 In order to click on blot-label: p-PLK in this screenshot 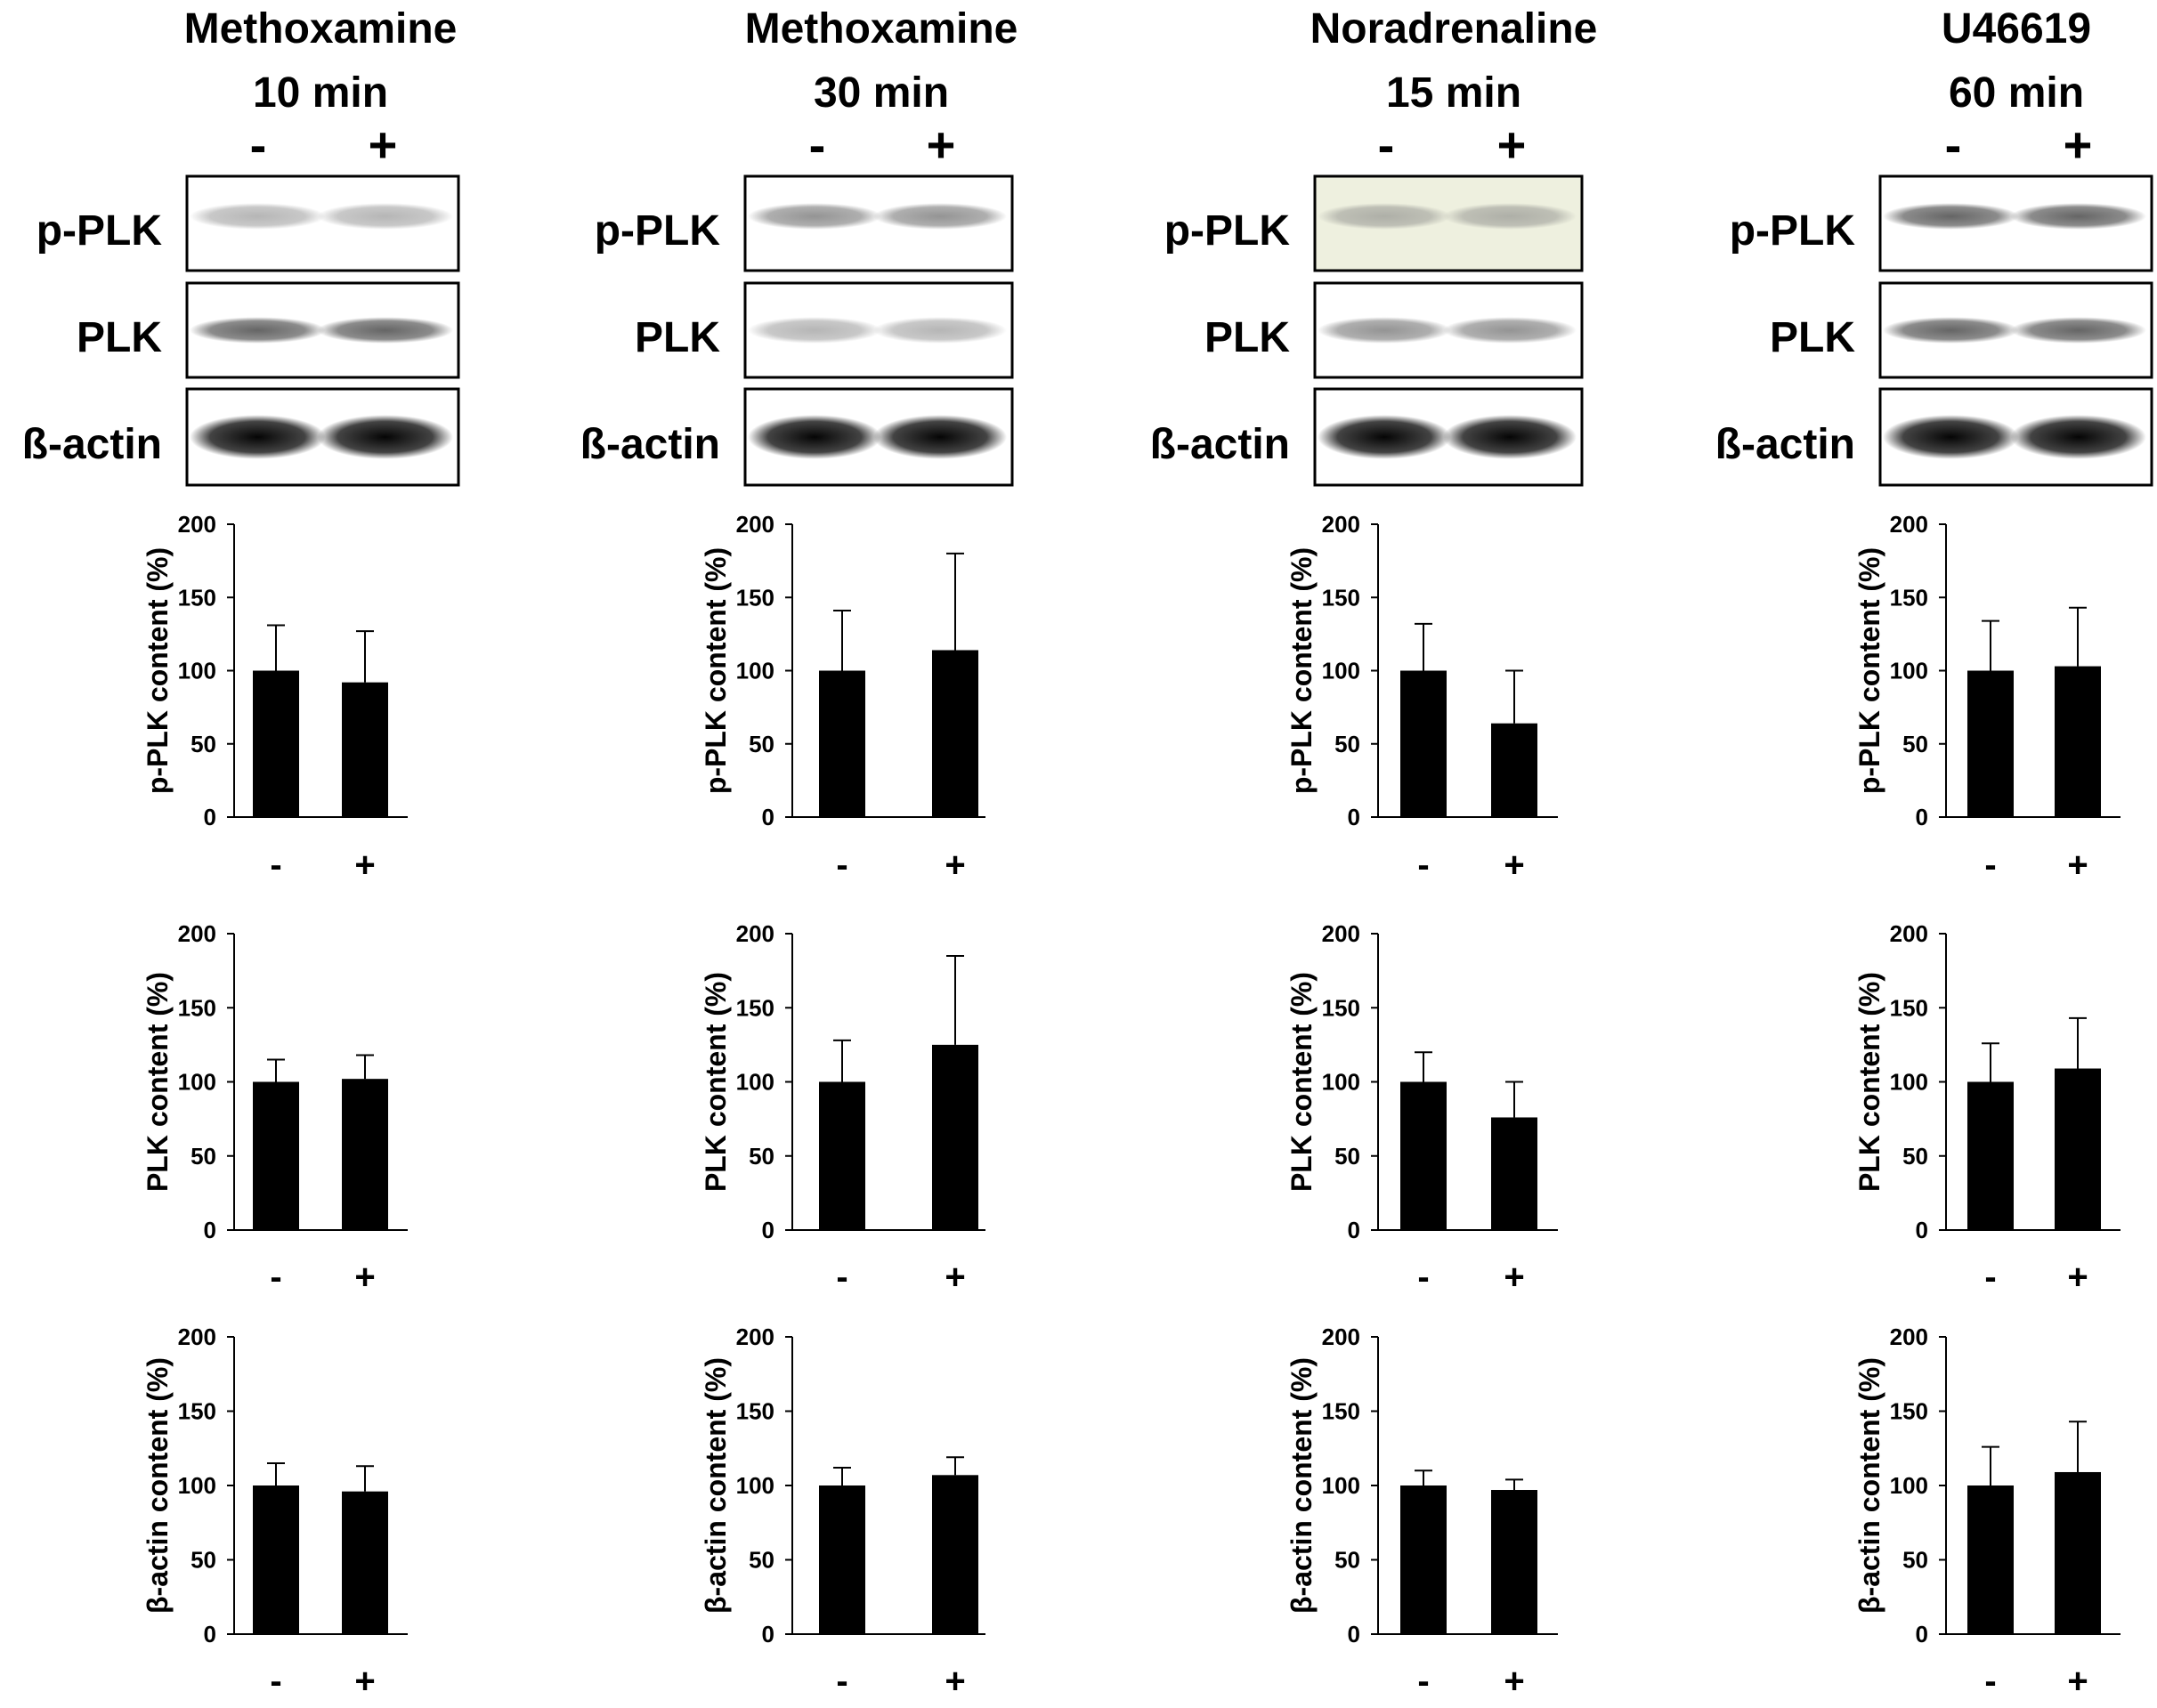, I will do `click(658, 231)`.